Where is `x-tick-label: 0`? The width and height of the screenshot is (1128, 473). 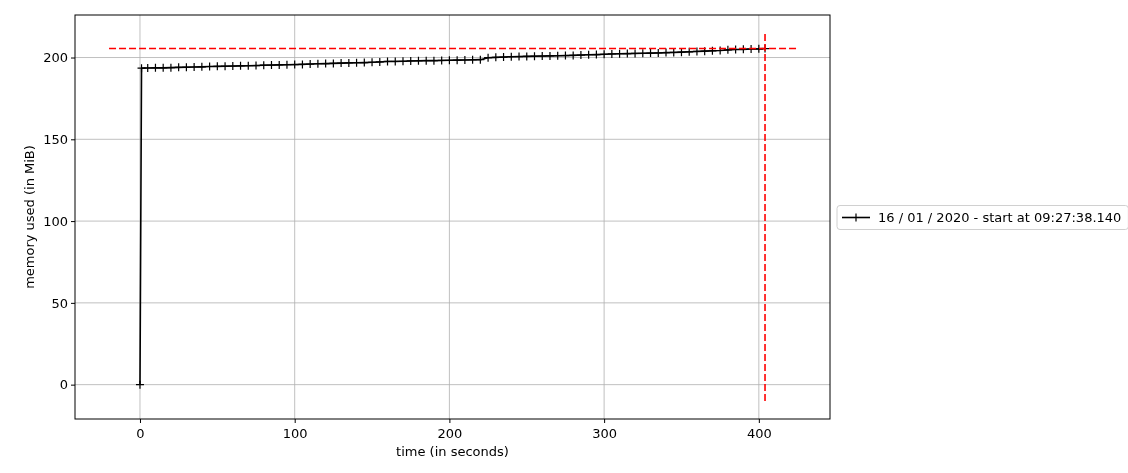
x-tick-label: 0 is located at coordinates (140, 433).